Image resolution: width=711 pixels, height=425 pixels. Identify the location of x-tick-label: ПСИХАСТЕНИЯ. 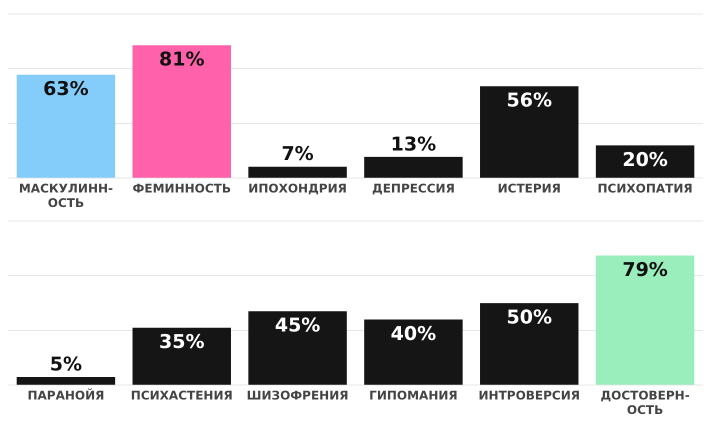
(181, 395).